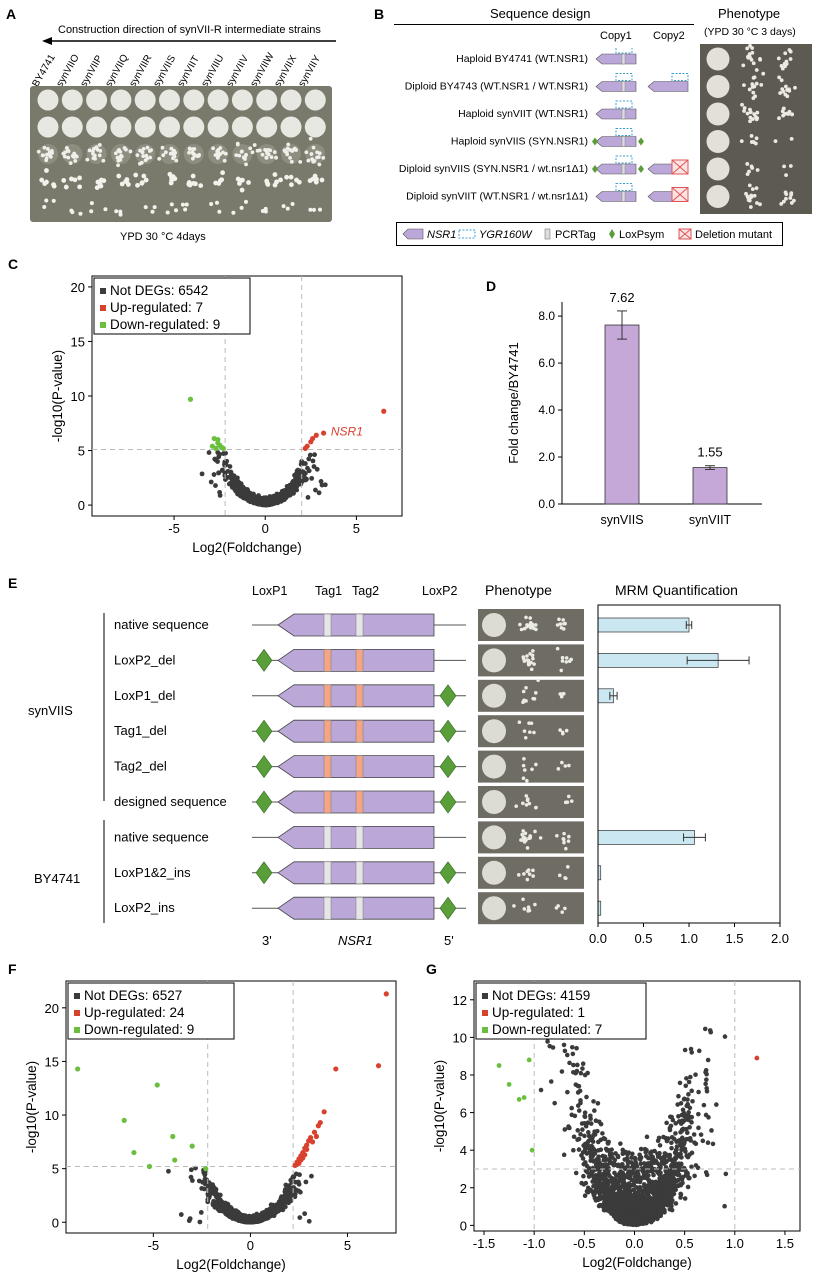 This screenshot has height=1280, width=816. I want to click on legend-label: PCRTag, so click(575, 235).